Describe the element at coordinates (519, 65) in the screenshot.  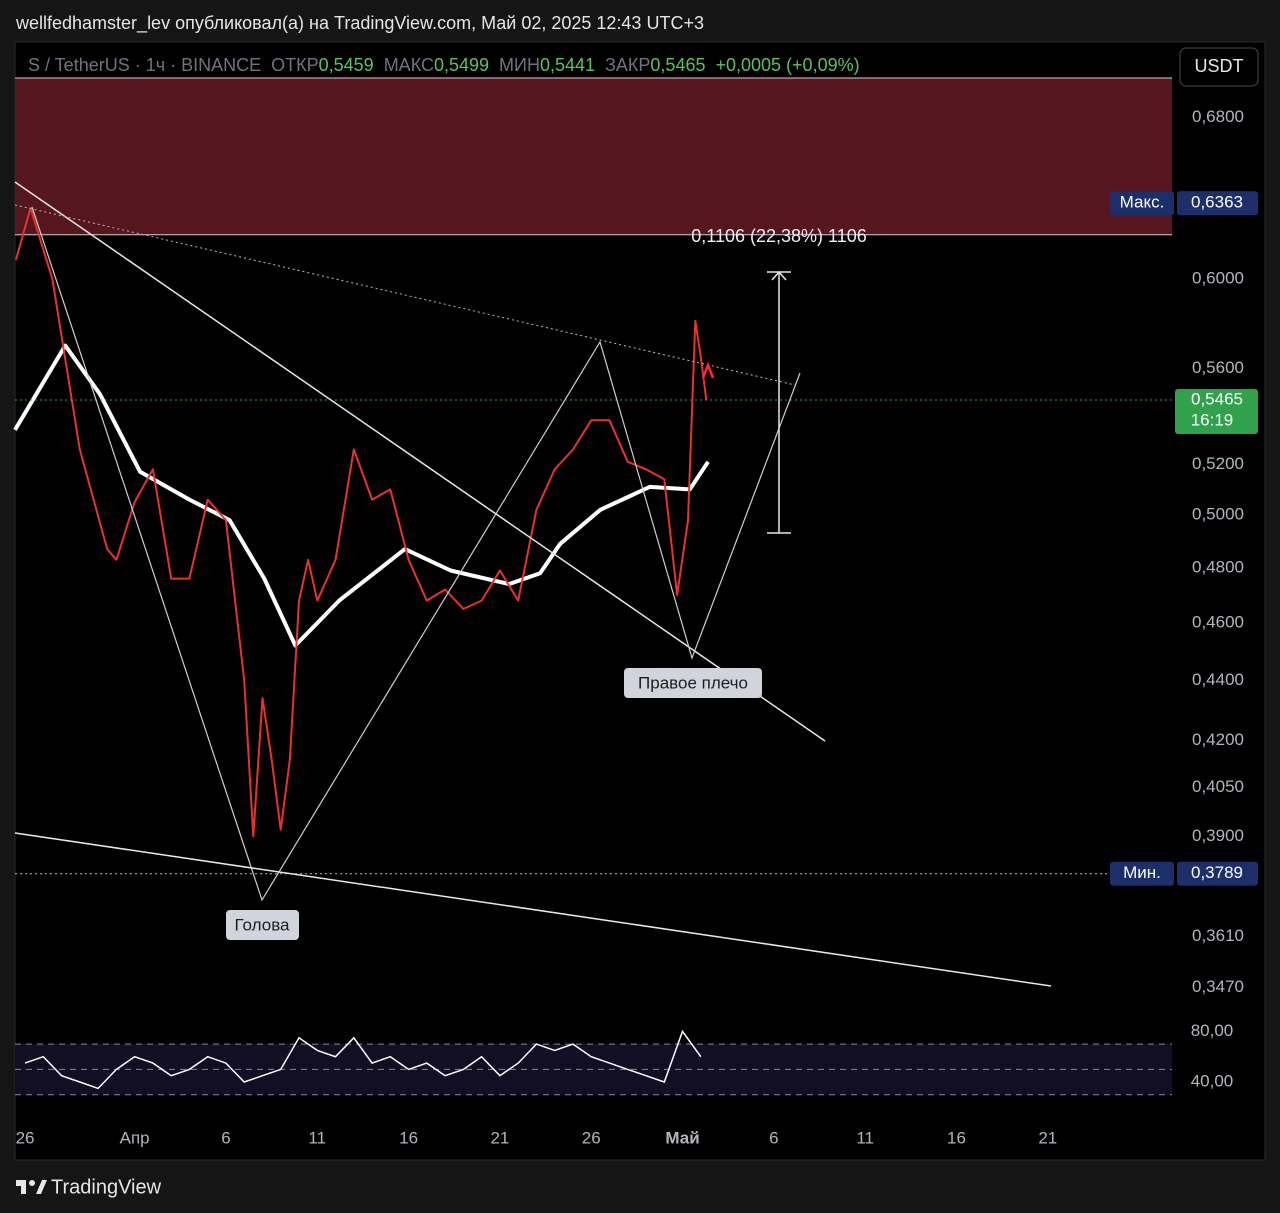
I see `ohlc-label: МИН` at that location.